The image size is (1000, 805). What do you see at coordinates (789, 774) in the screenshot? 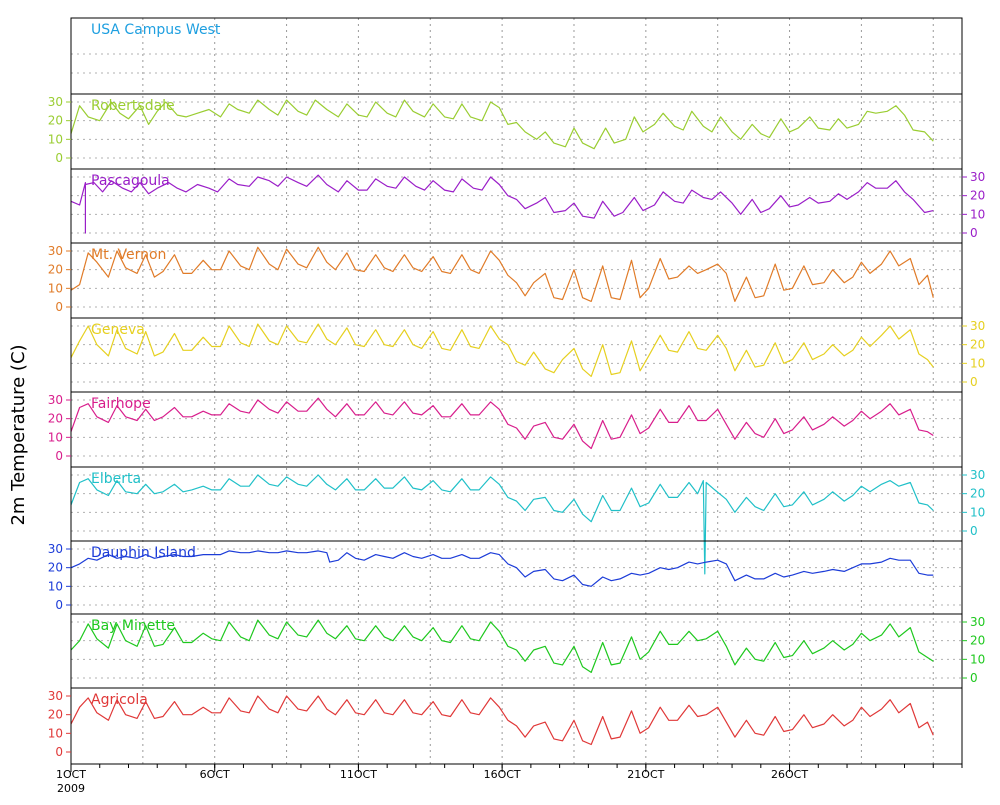
I see `x-tick-label: 26OCT` at bounding box center [789, 774].